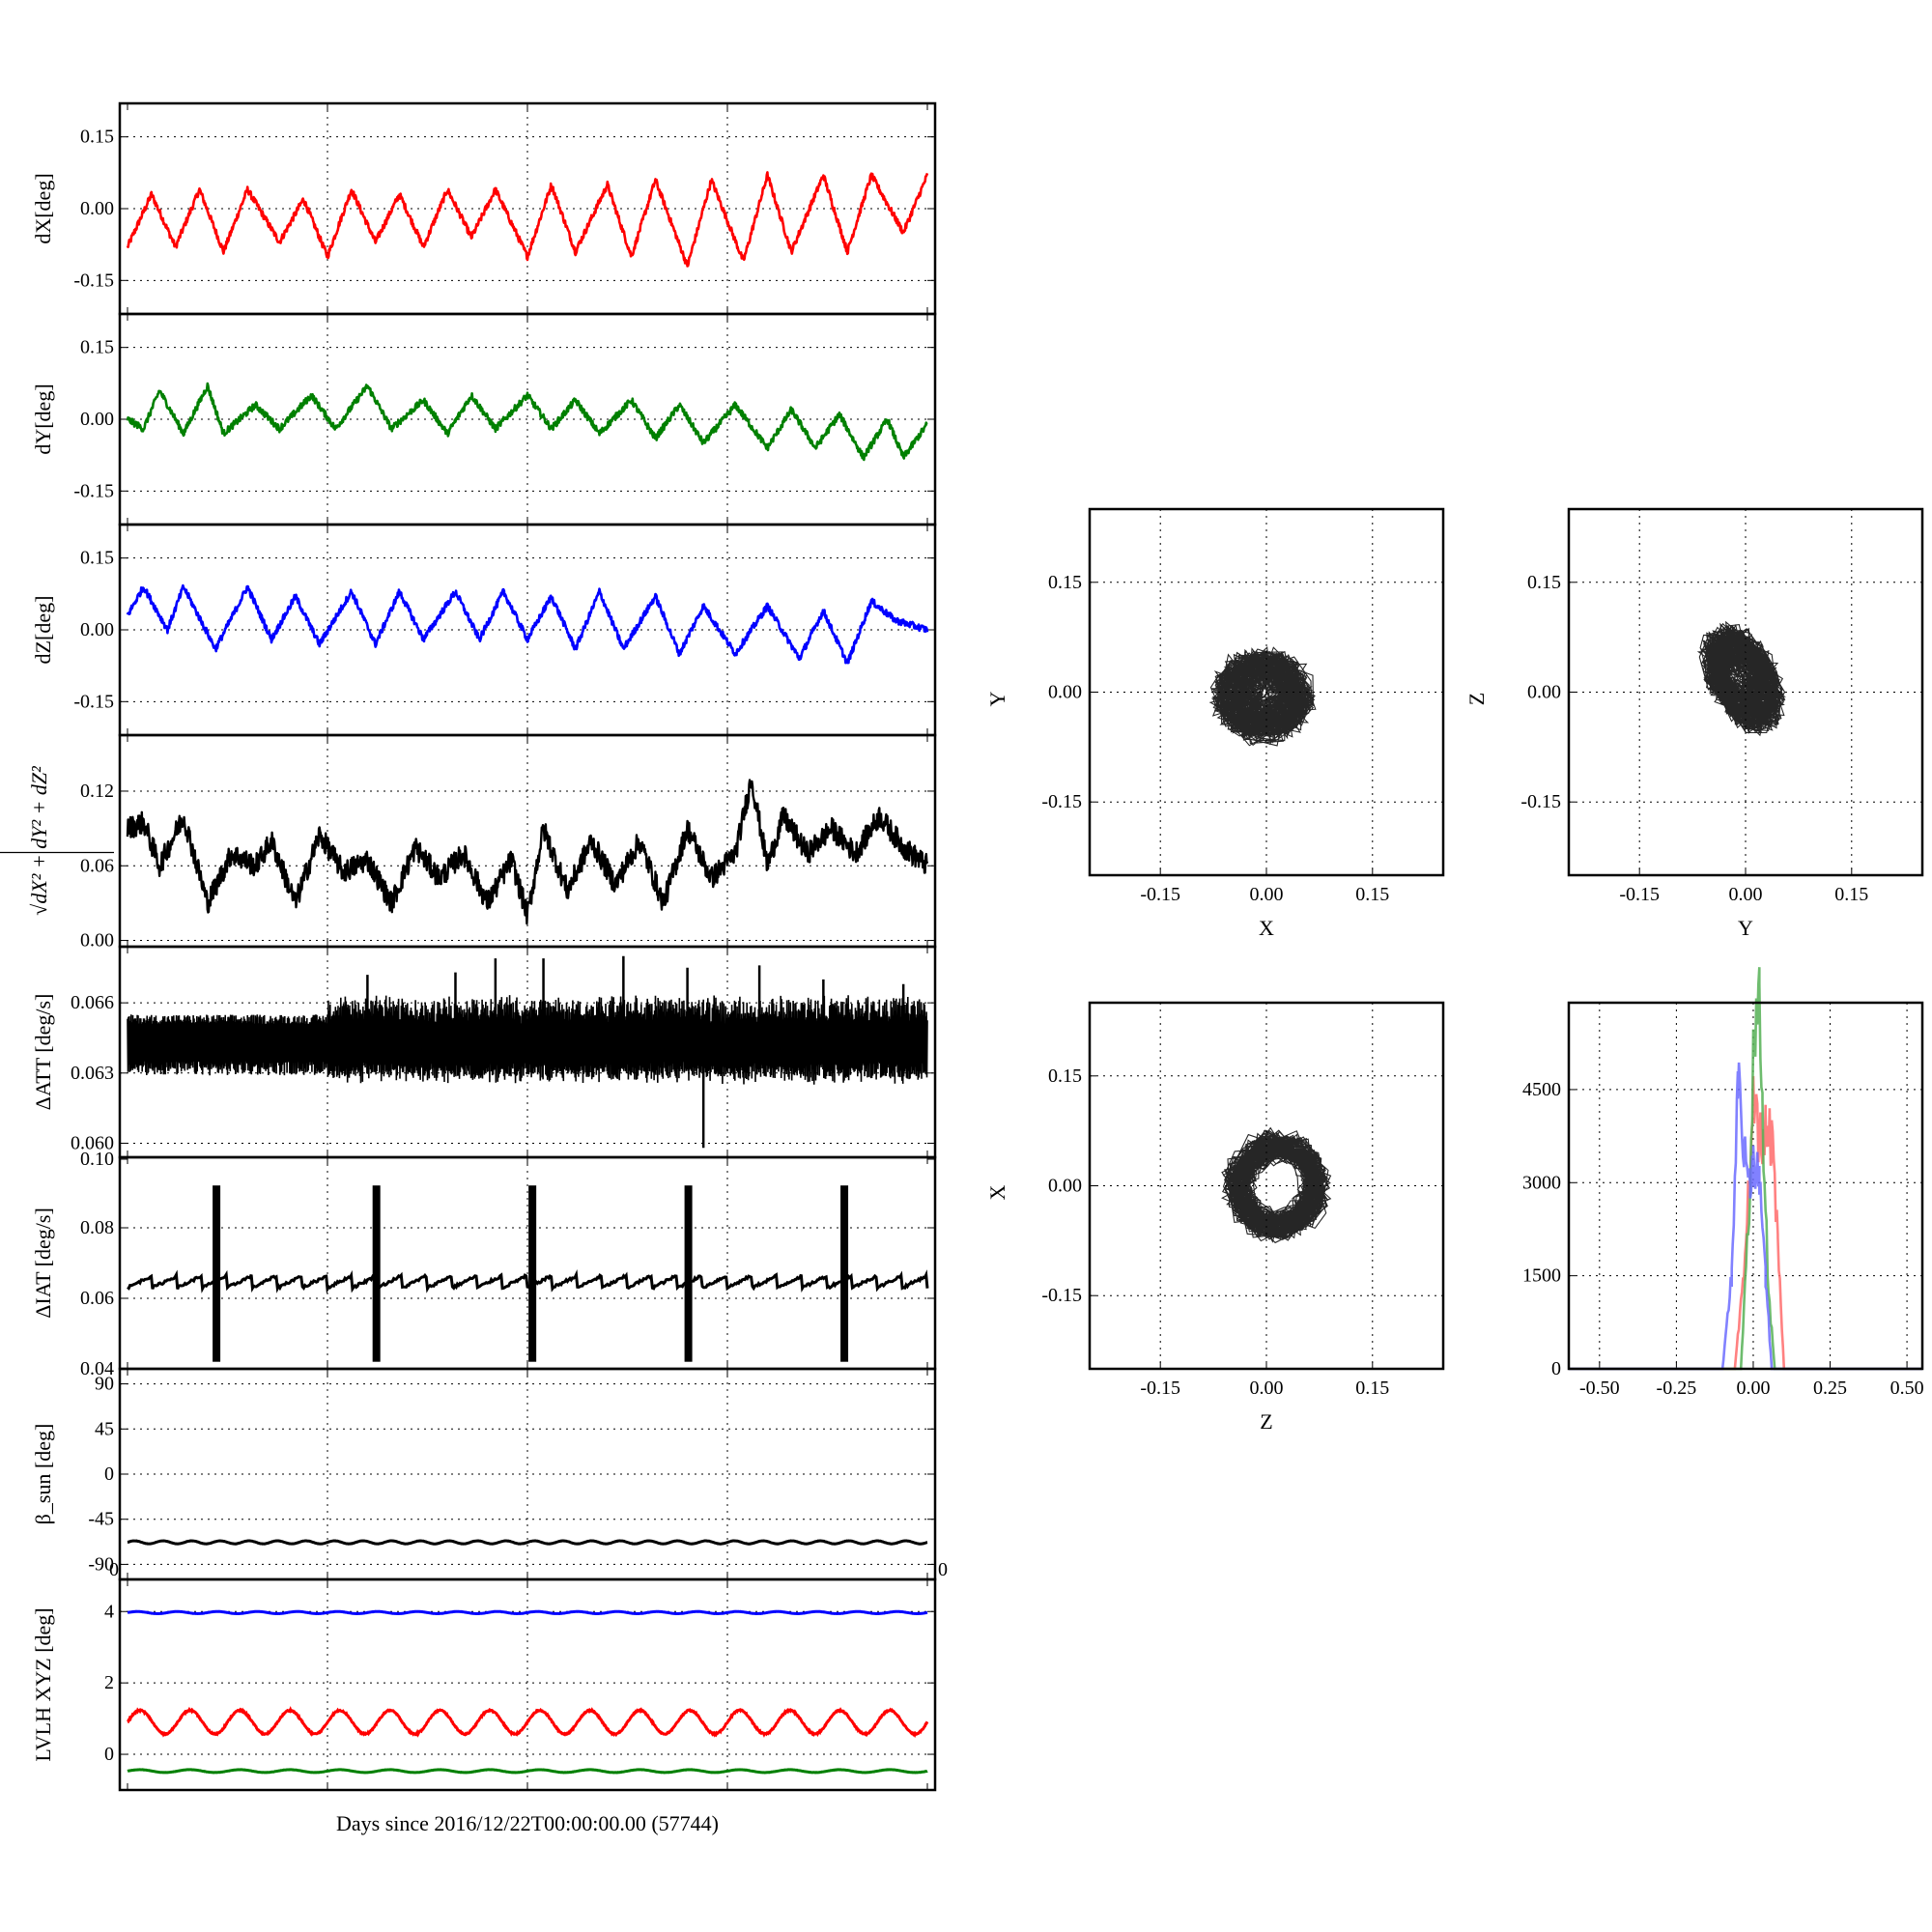 The image size is (1932, 1932). I want to click on y-tick-label: 0.12, so click(97, 791).